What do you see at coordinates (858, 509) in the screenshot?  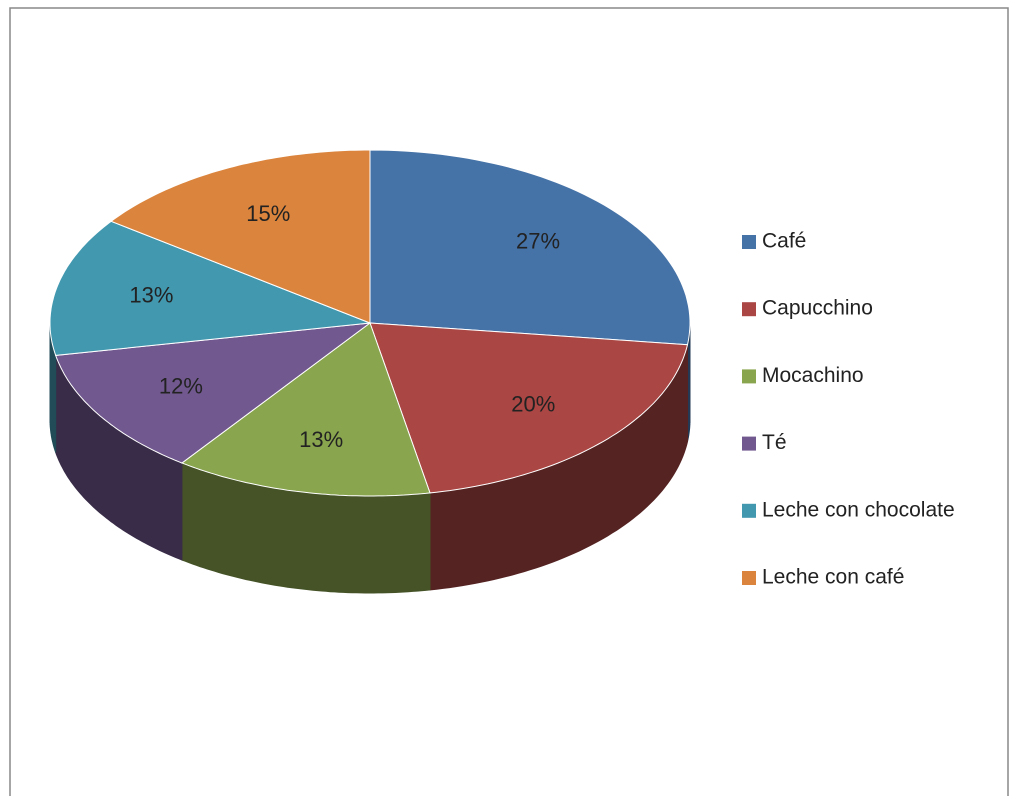 I see `legend-label: Leche con chocolate` at bounding box center [858, 509].